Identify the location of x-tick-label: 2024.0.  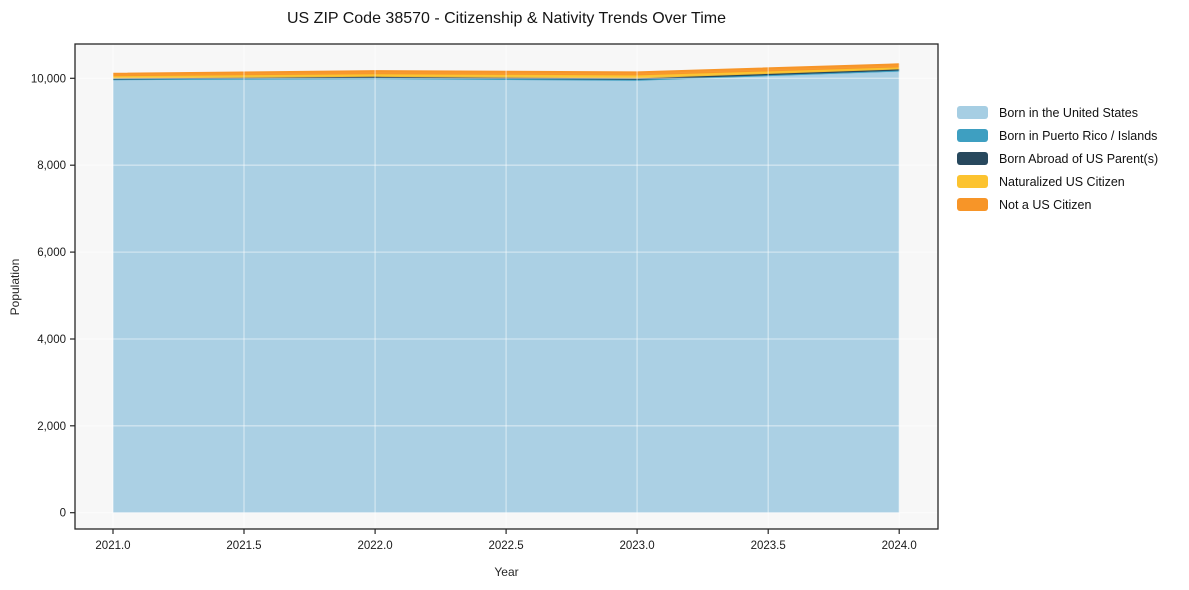
(899, 546).